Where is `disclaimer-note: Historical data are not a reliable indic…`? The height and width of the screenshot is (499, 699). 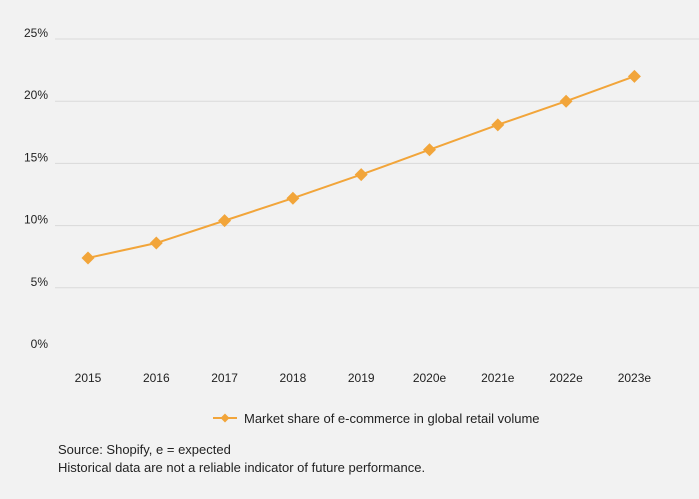 disclaimer-note: Historical data are not a reliable indic… is located at coordinates (242, 467).